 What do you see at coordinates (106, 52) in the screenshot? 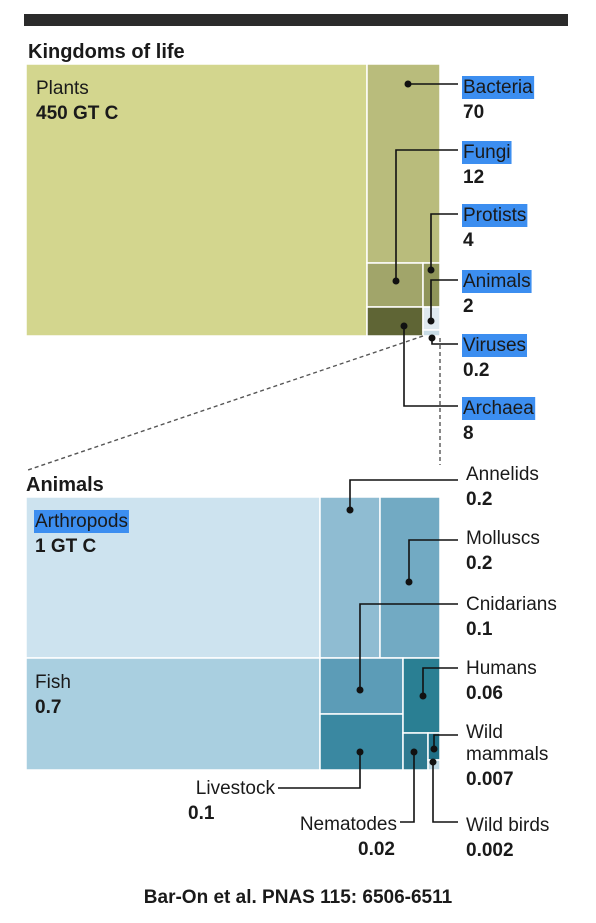
I see `kingdoms-title: Kingdoms of life` at bounding box center [106, 52].